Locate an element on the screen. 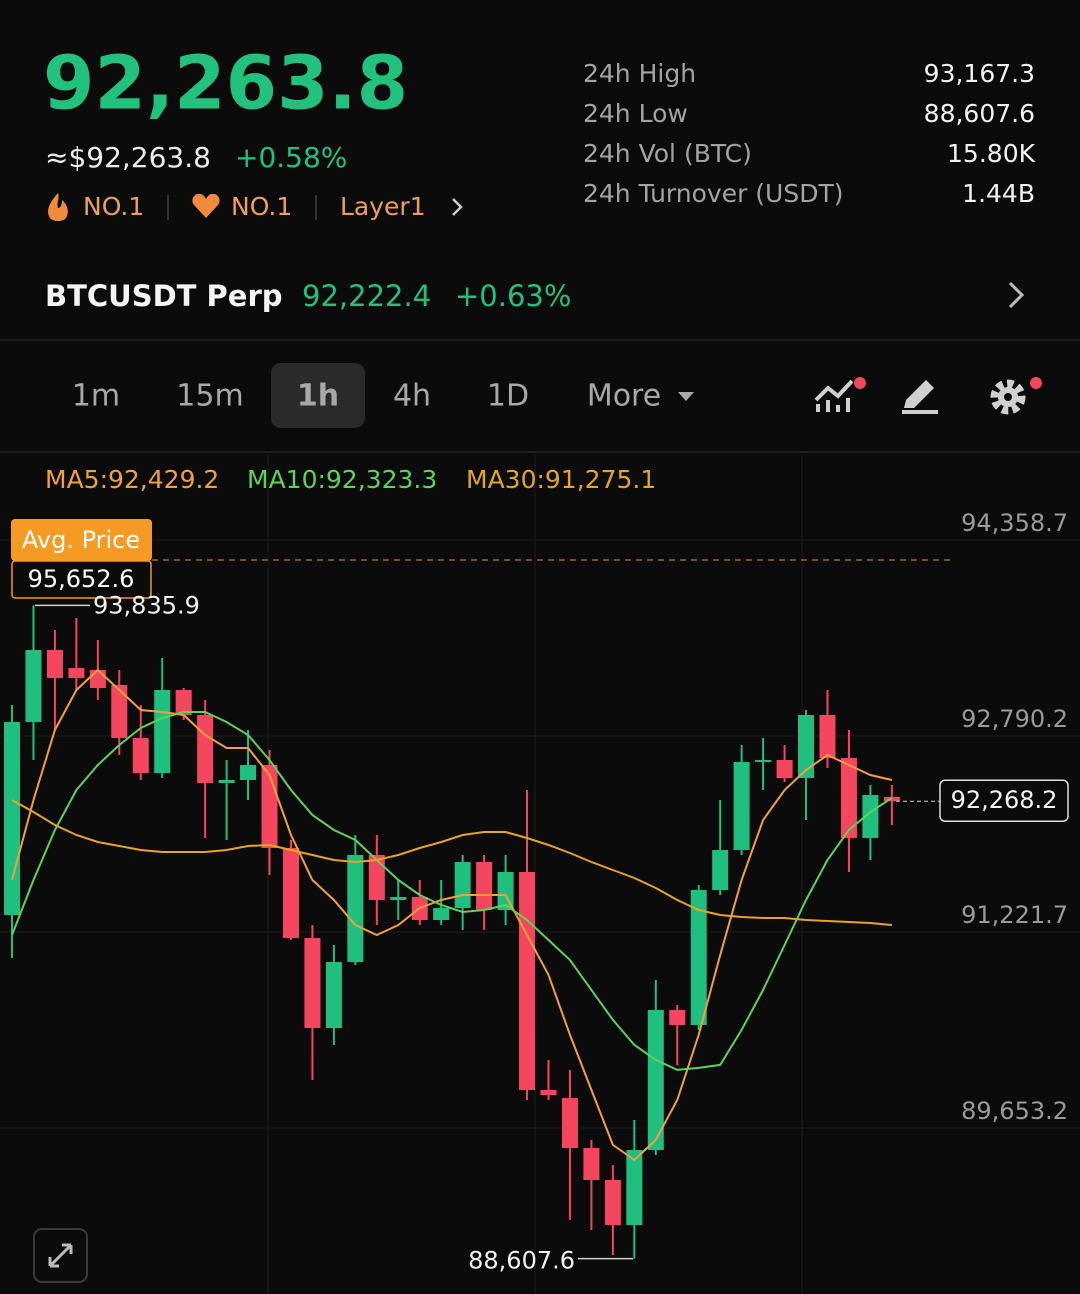  interval-tab: 1h is located at coordinates (318, 396).